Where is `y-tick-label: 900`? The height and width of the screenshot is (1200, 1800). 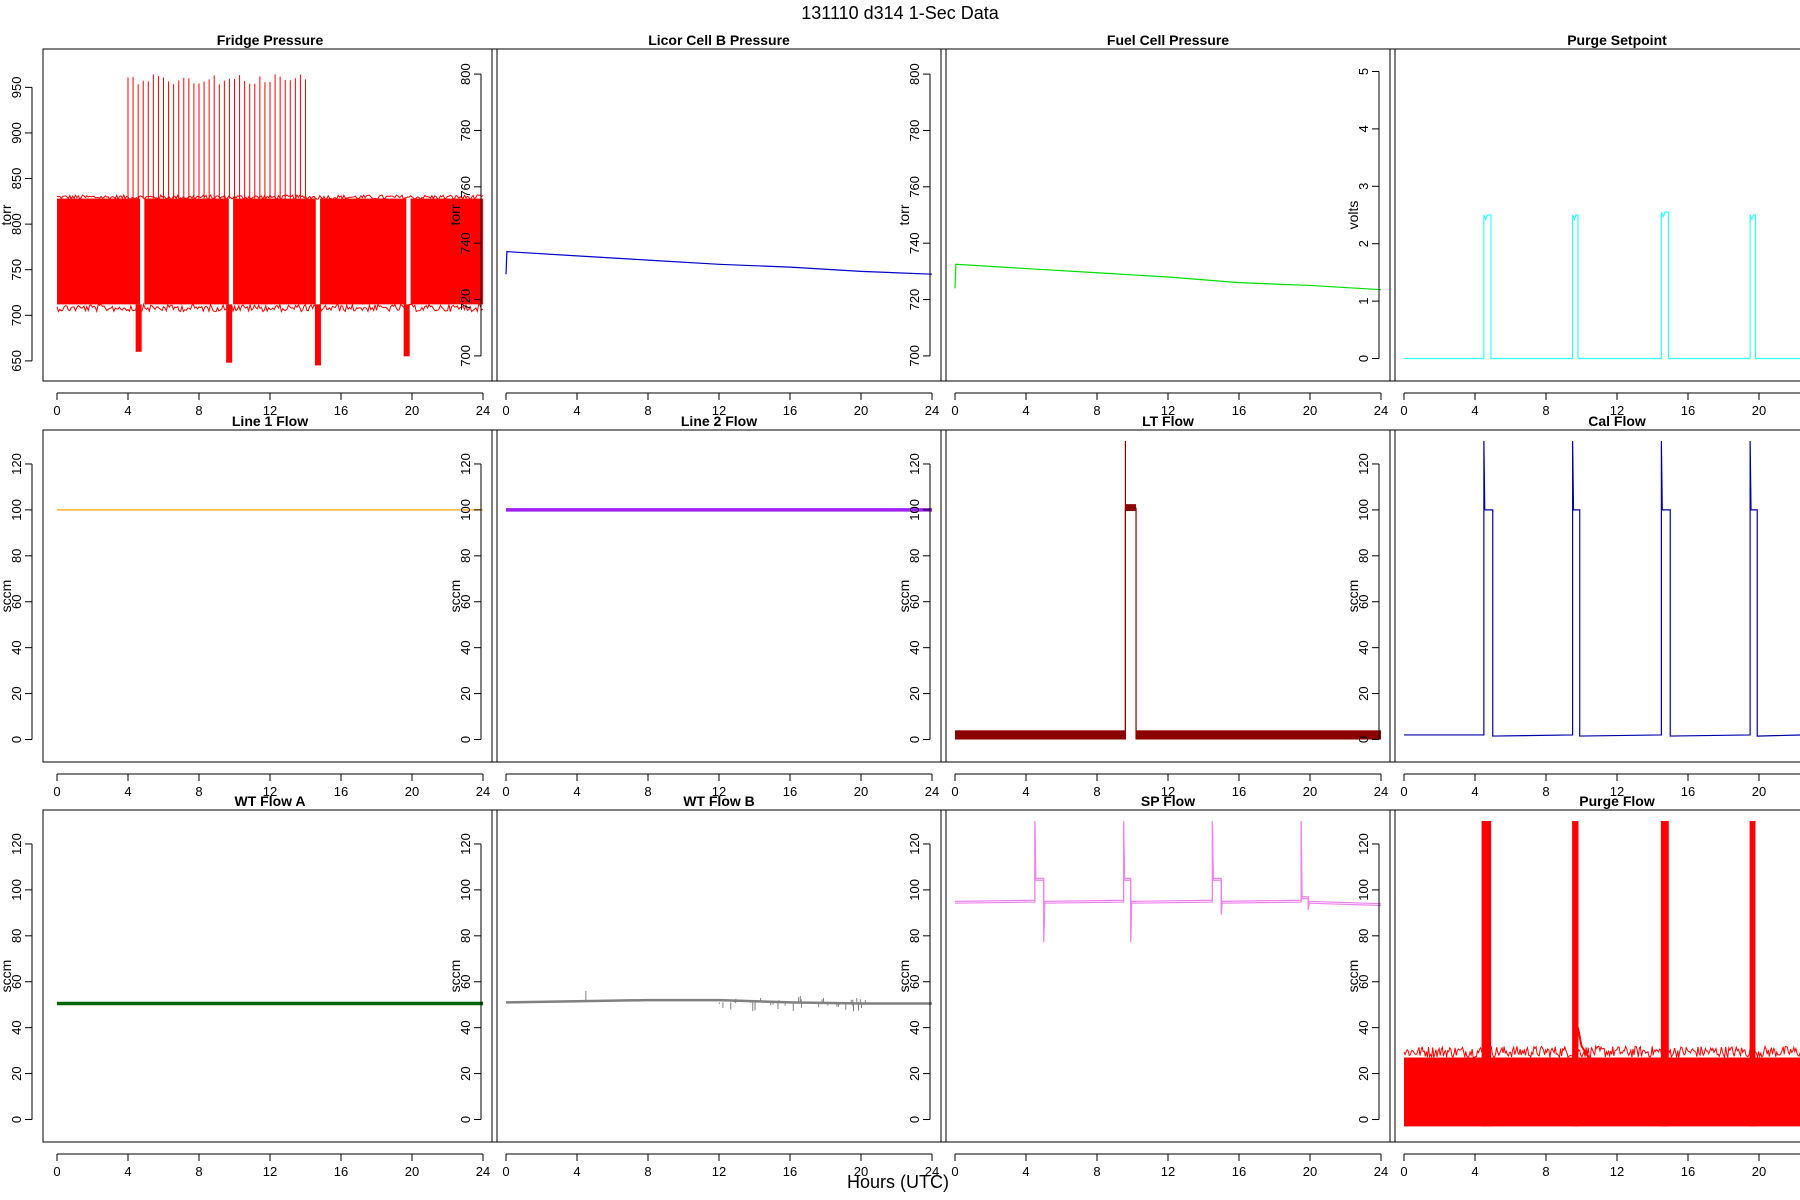 y-tick-label: 900 is located at coordinates (16, 133).